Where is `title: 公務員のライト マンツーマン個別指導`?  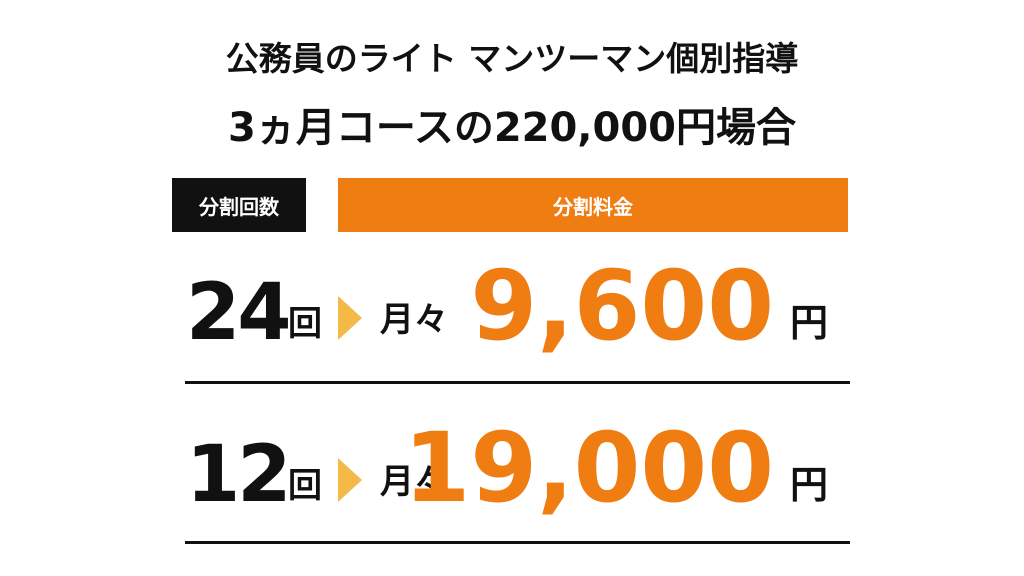 title: 公務員のライト マンツーマン個別指導 is located at coordinates (512, 58).